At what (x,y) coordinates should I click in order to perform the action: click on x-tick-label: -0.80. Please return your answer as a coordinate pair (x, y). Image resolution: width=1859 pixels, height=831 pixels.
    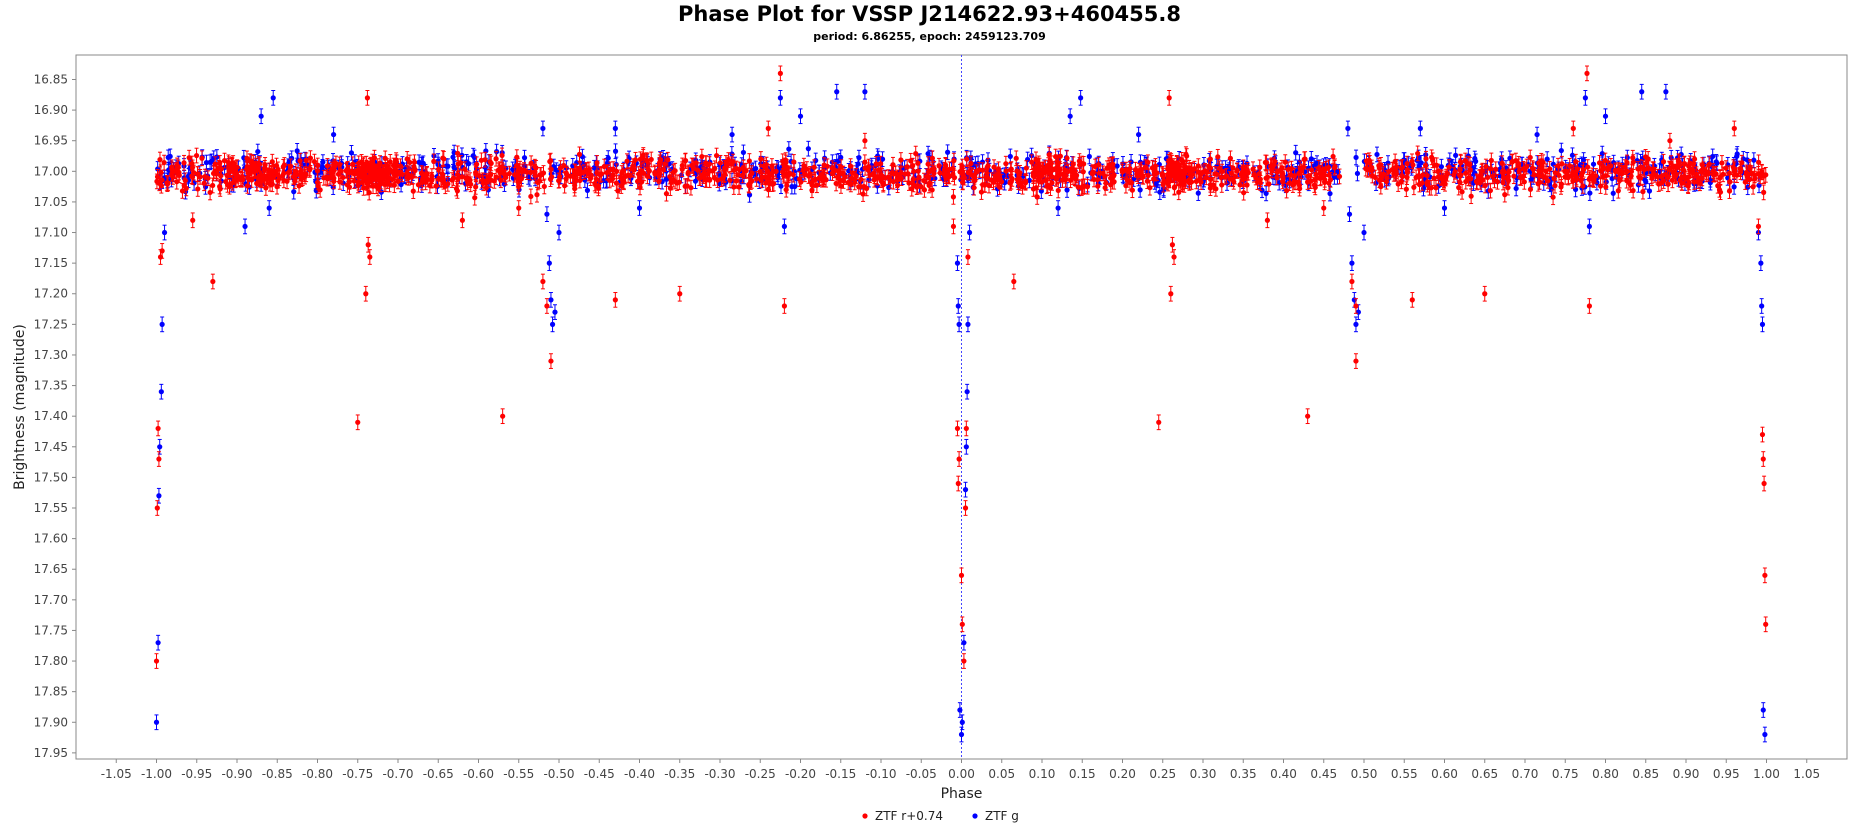
    Looking at the image, I should click on (317, 774).